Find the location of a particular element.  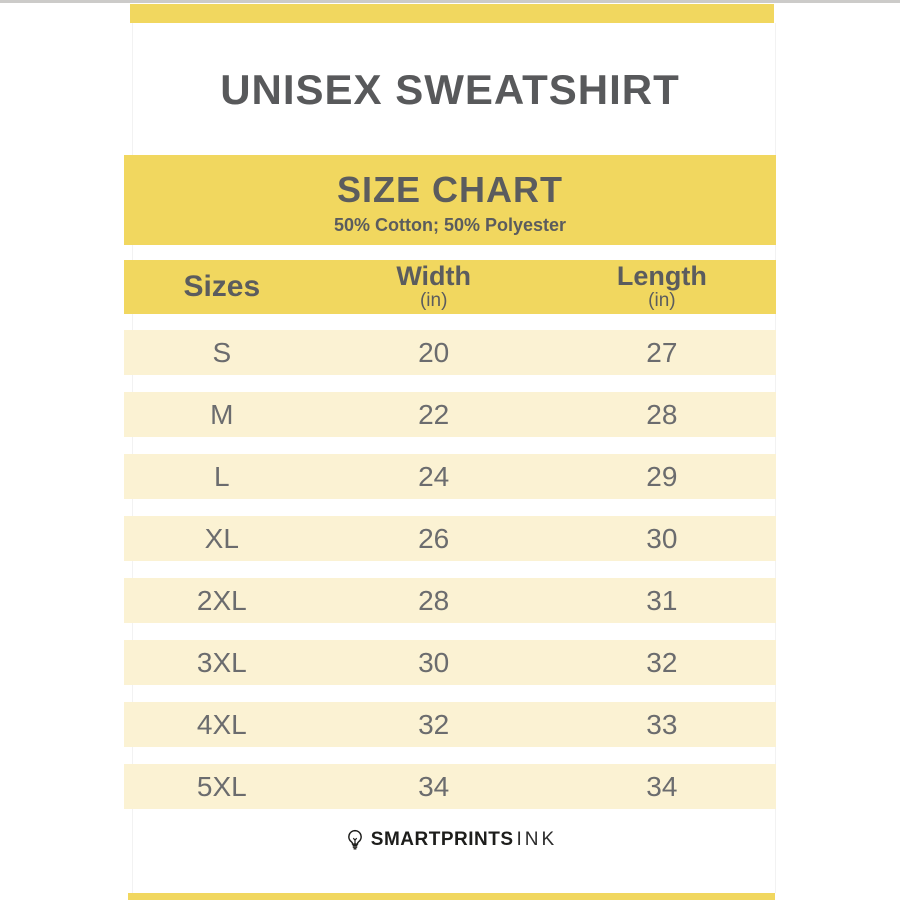

width-cell: 20 is located at coordinates (434, 352).